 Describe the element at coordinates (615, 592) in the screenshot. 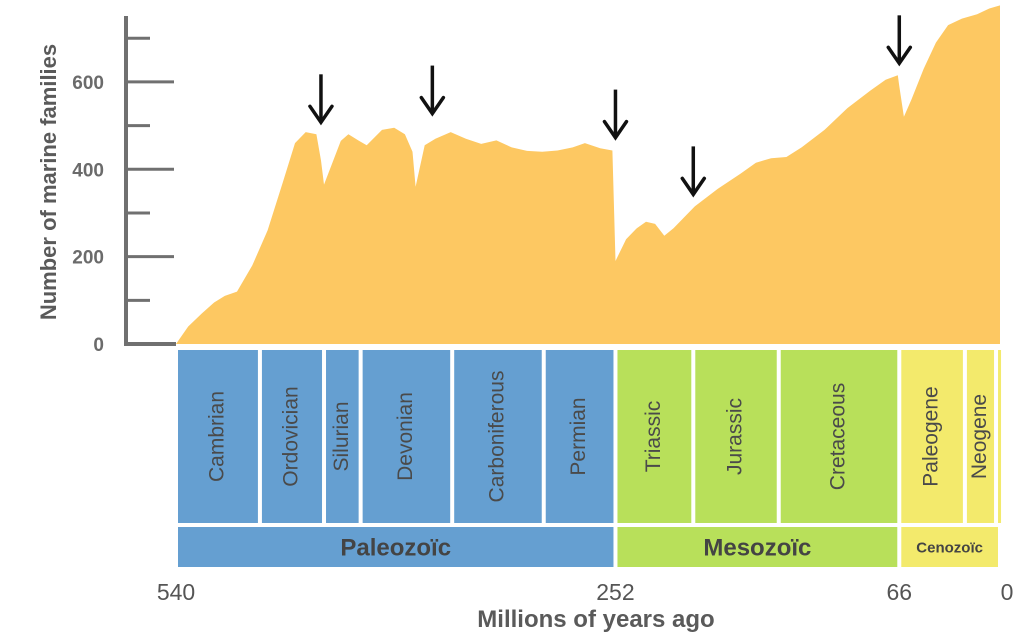

I see `x-tick-label: 252` at that location.